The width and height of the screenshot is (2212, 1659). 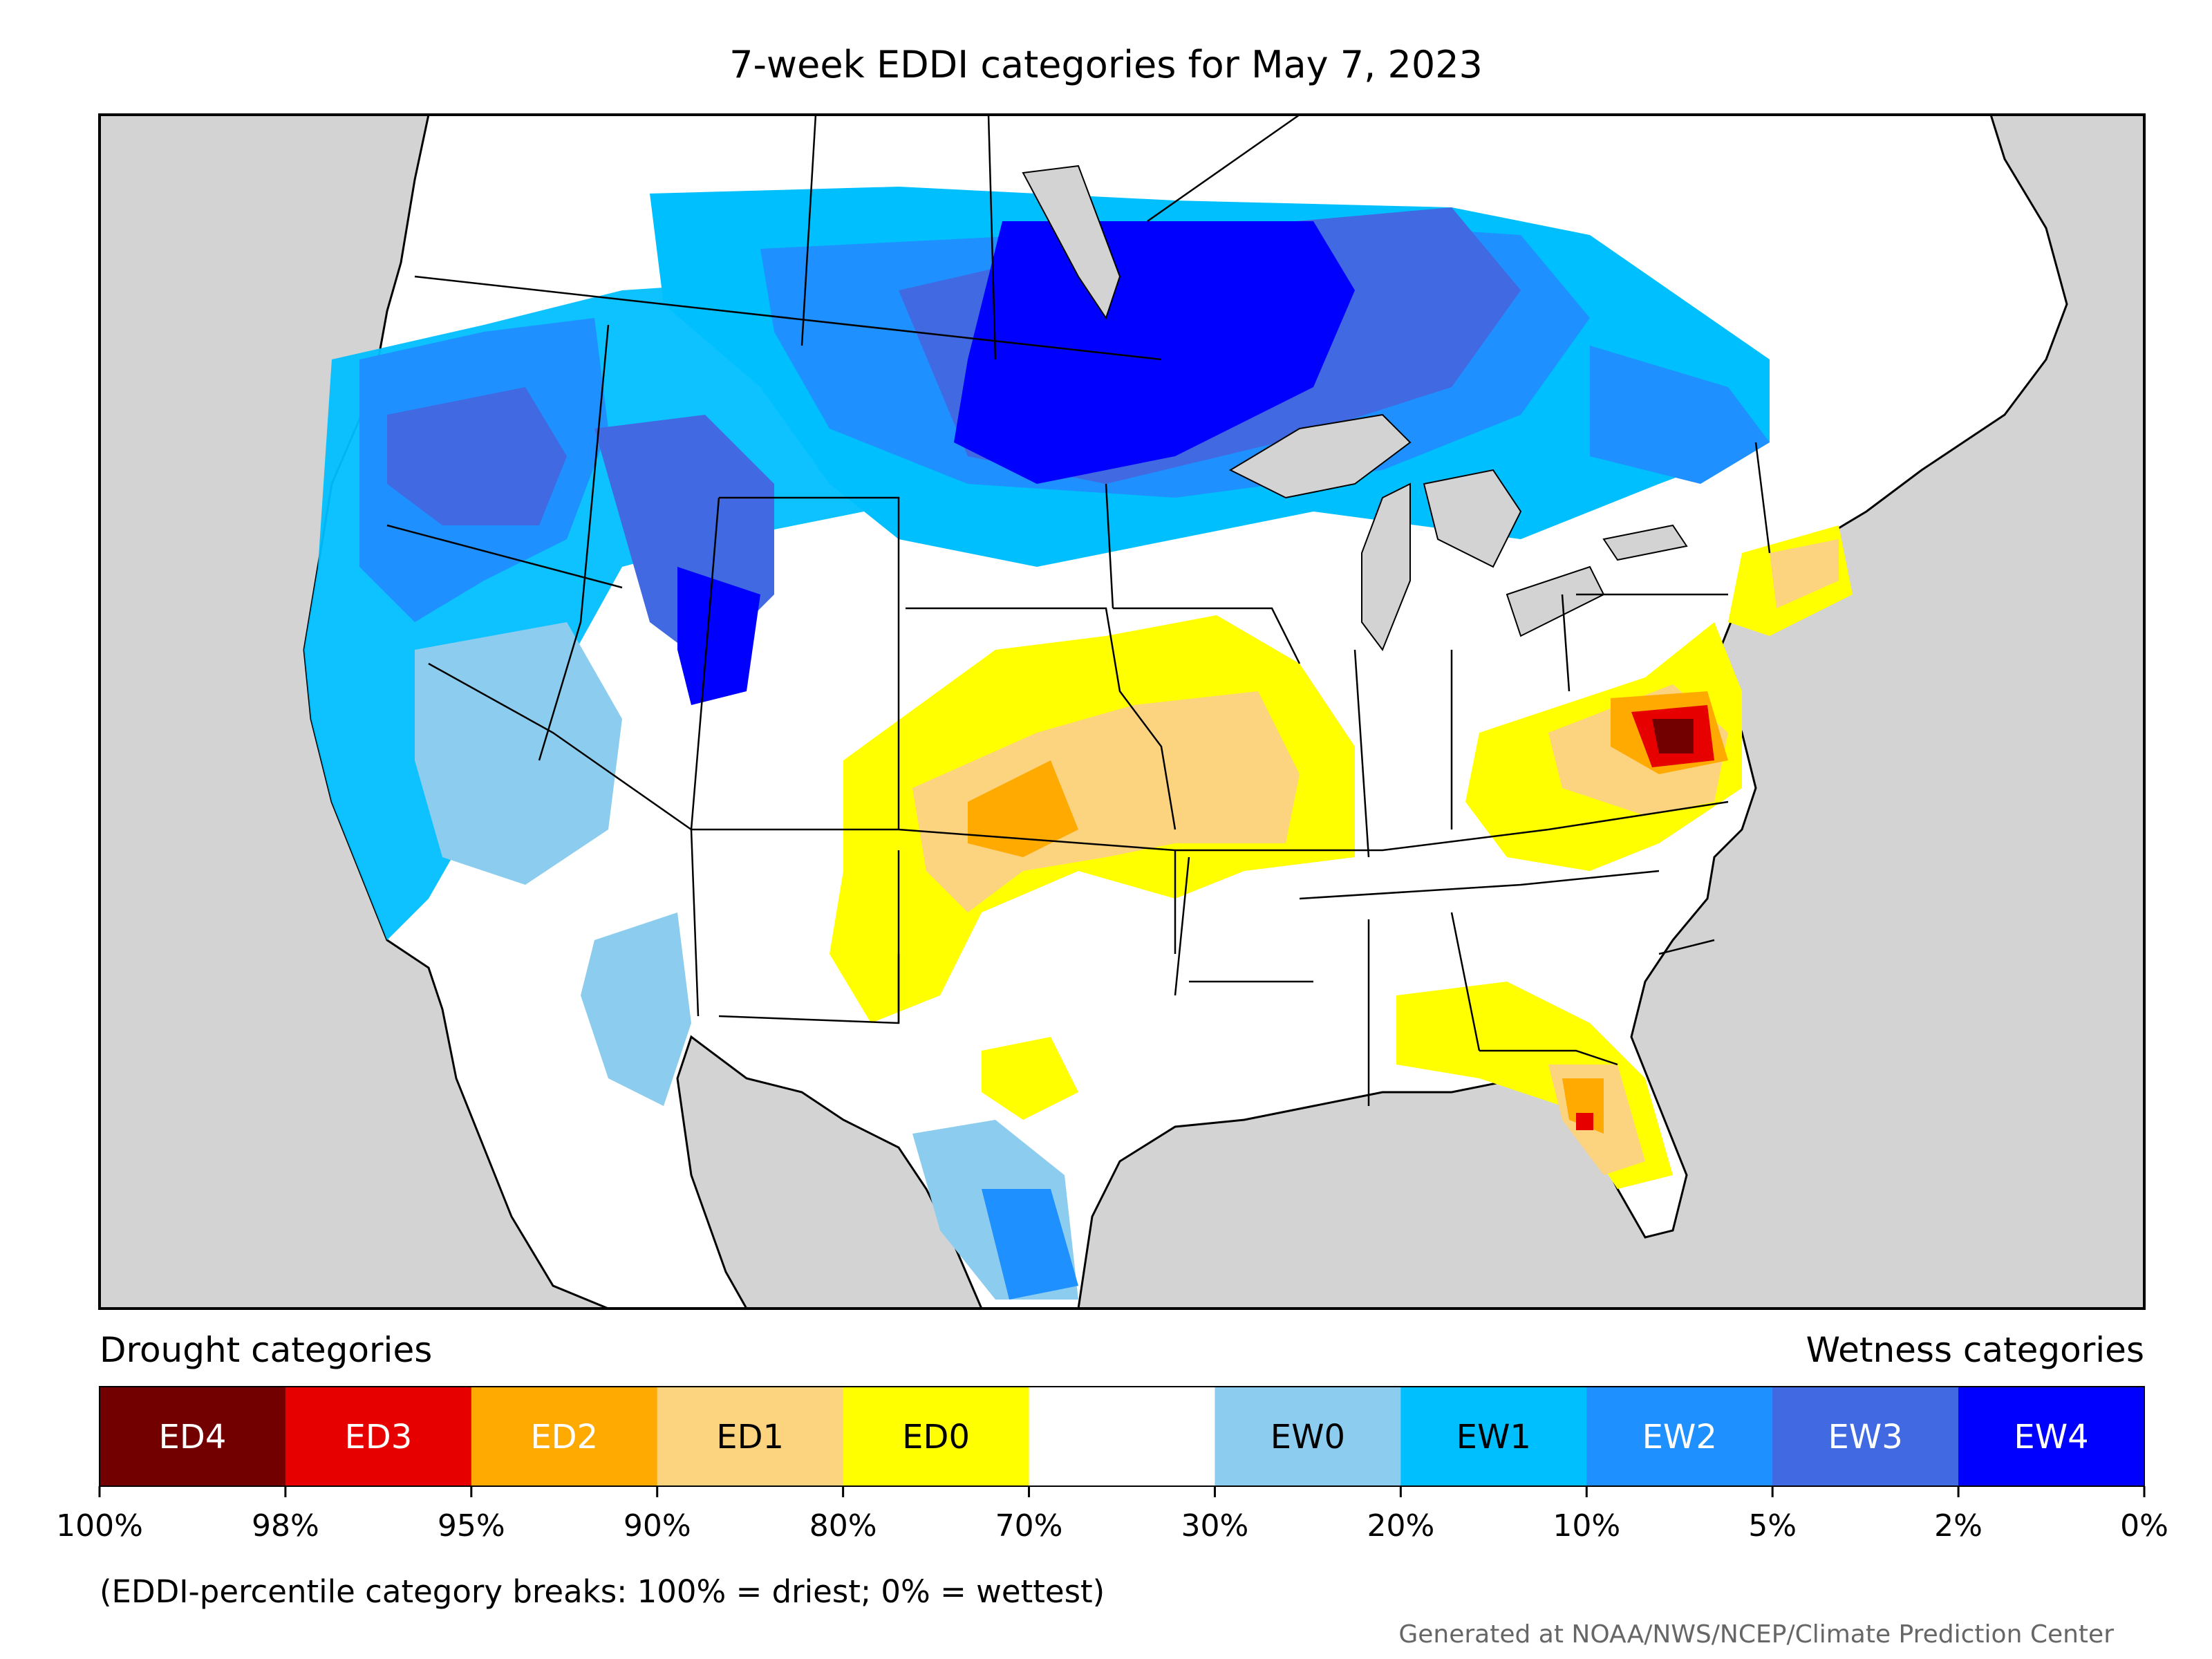 I want to click on legend-tick-label: 30%, so click(x=1215, y=1526).